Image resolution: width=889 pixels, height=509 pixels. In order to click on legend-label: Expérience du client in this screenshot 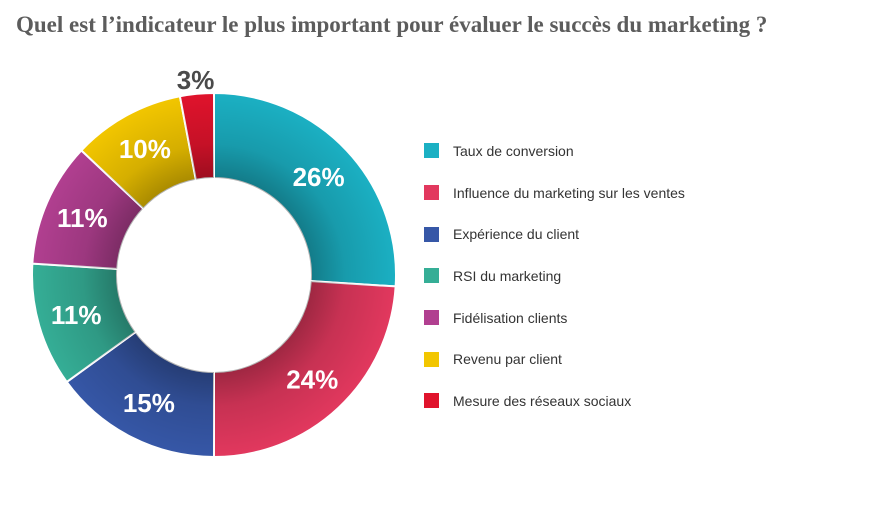, I will do `click(516, 234)`.